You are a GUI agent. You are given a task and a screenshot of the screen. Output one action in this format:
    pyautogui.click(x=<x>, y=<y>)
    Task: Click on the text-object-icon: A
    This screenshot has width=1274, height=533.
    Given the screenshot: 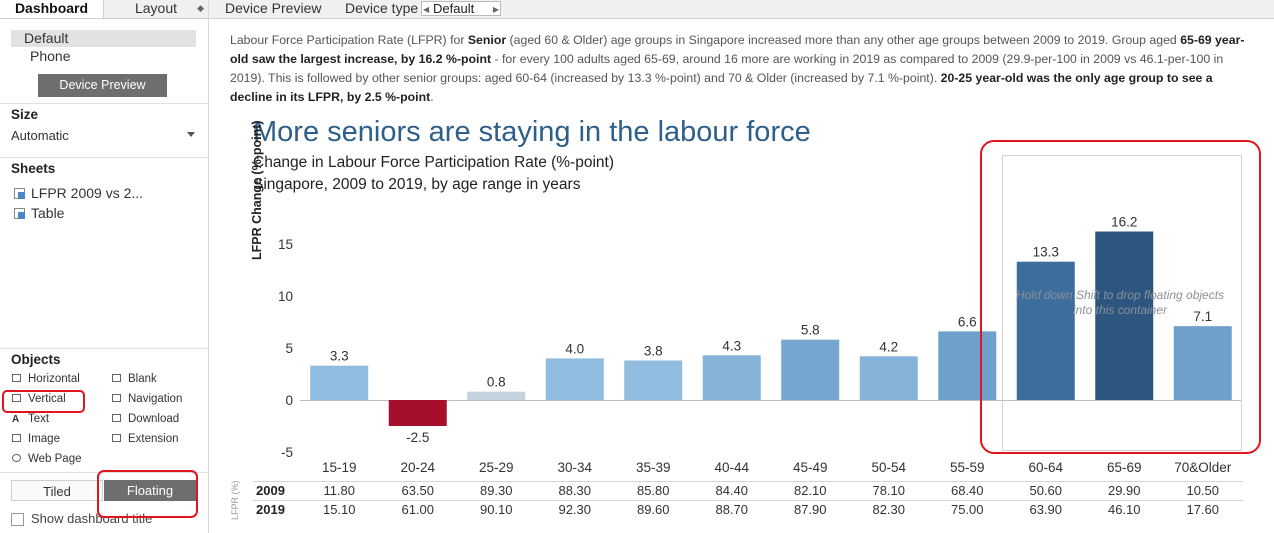 What is the action you would take?
    pyautogui.click(x=16, y=419)
    